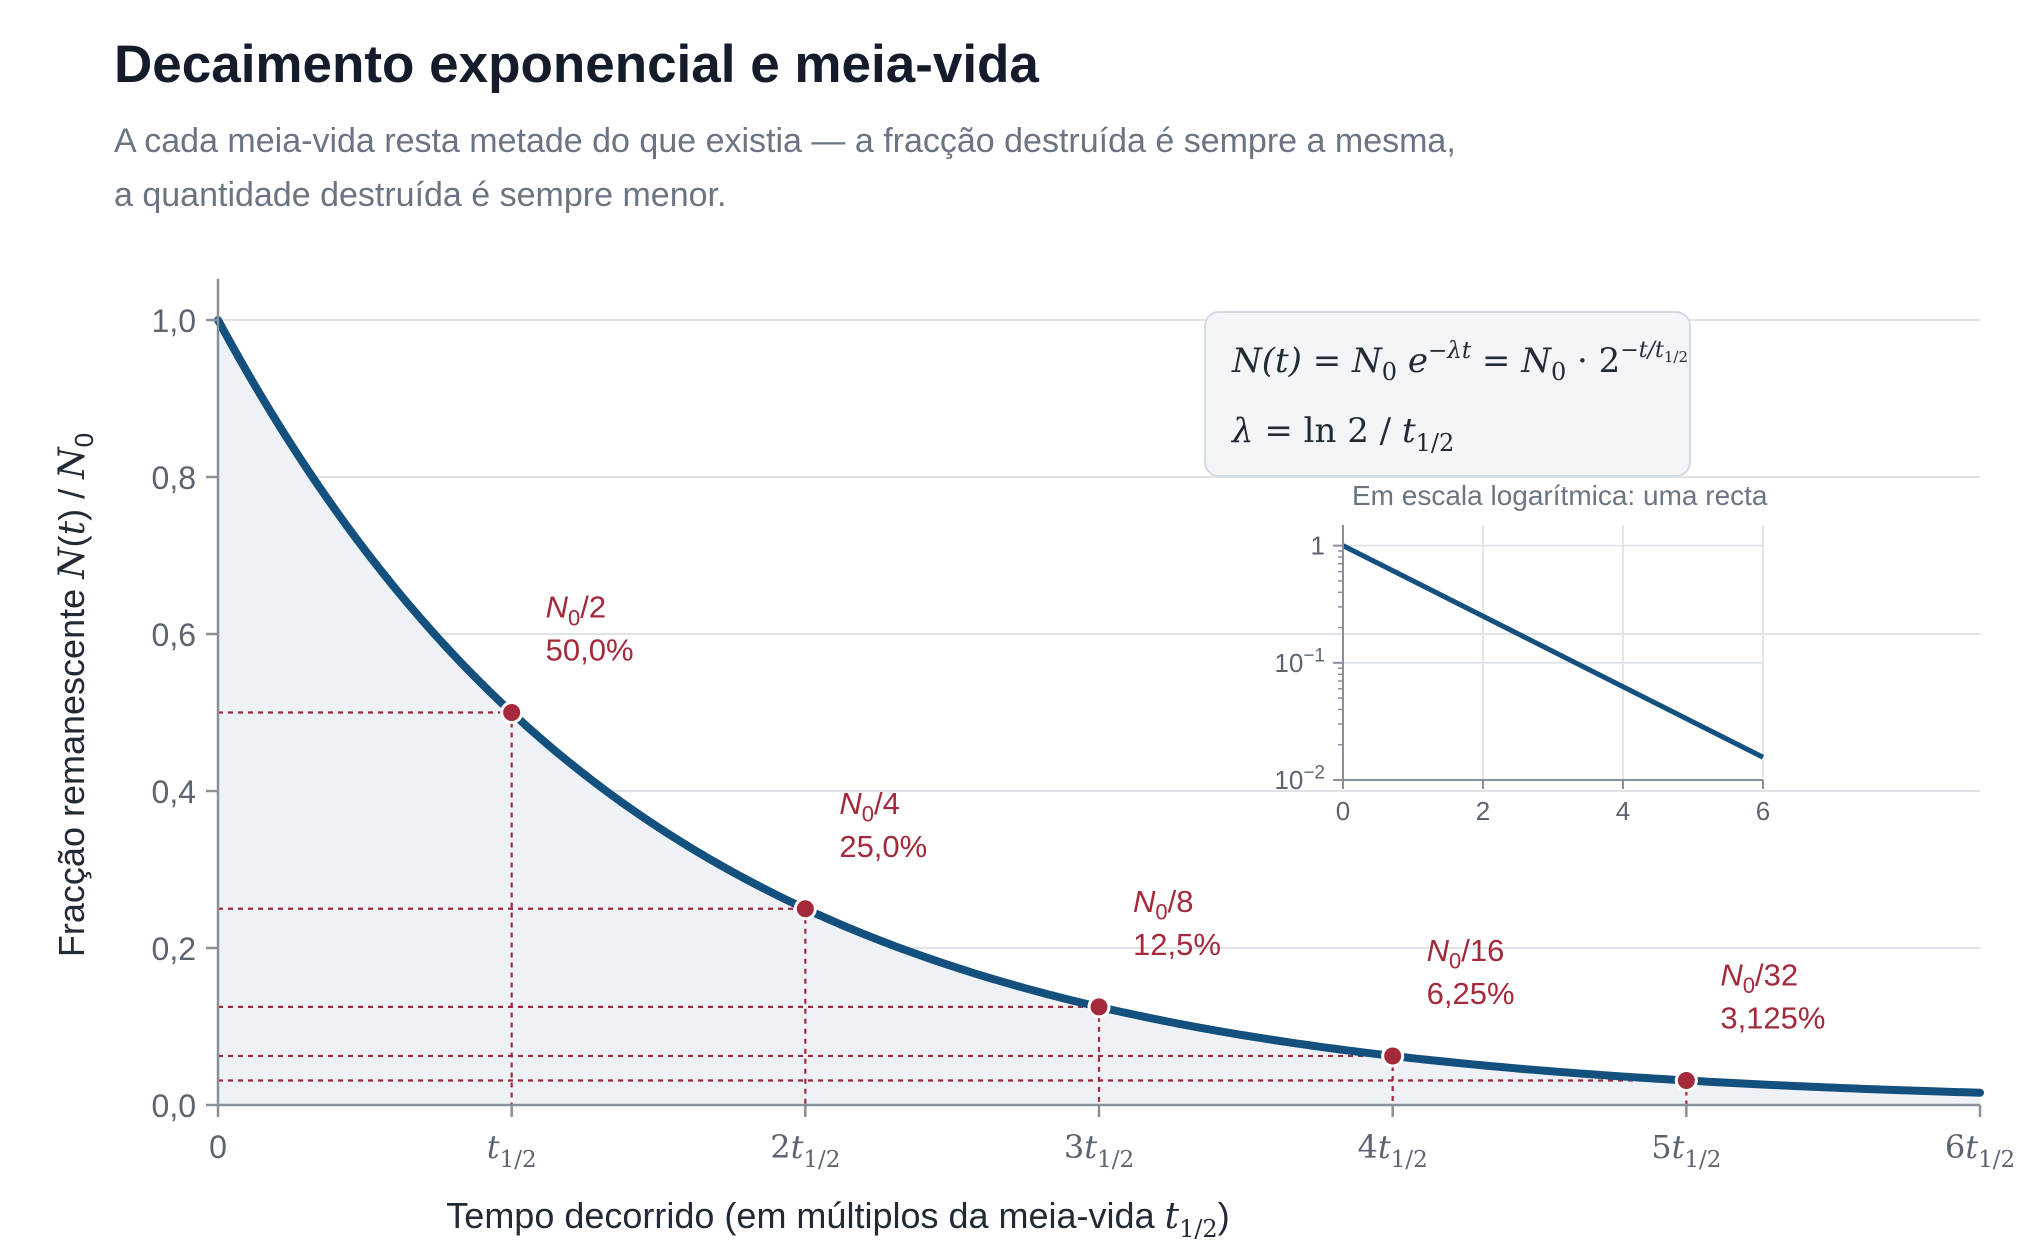 The image size is (2039, 1240). I want to click on y-tick-label-3: 0,6, so click(174, 635).